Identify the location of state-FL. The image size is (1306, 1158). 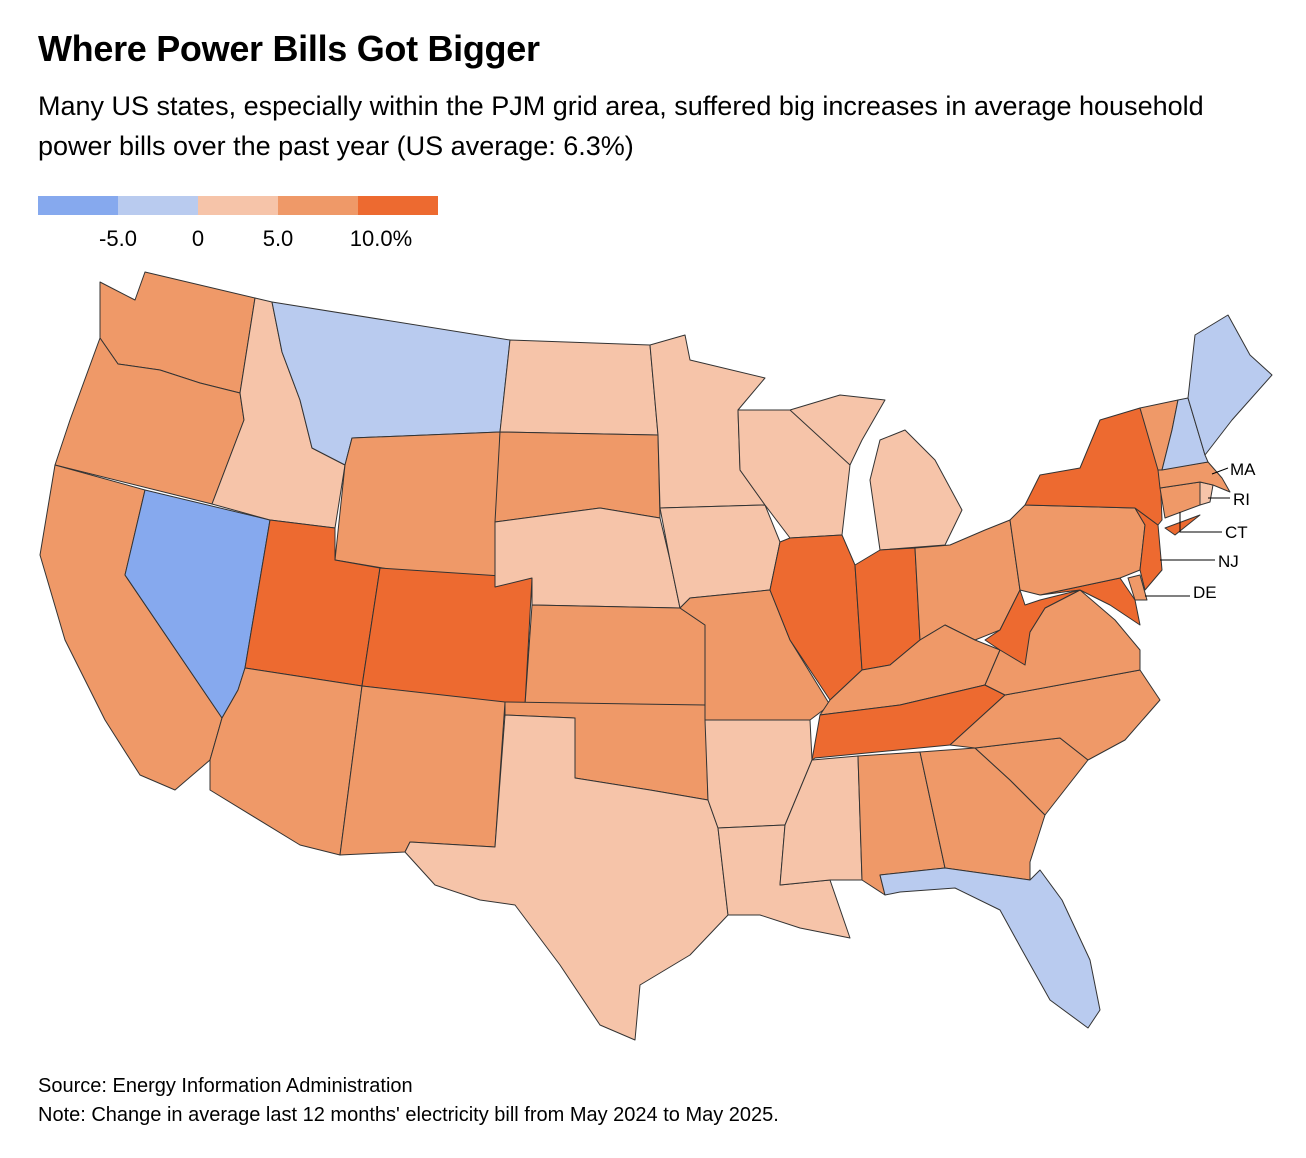
(990, 948).